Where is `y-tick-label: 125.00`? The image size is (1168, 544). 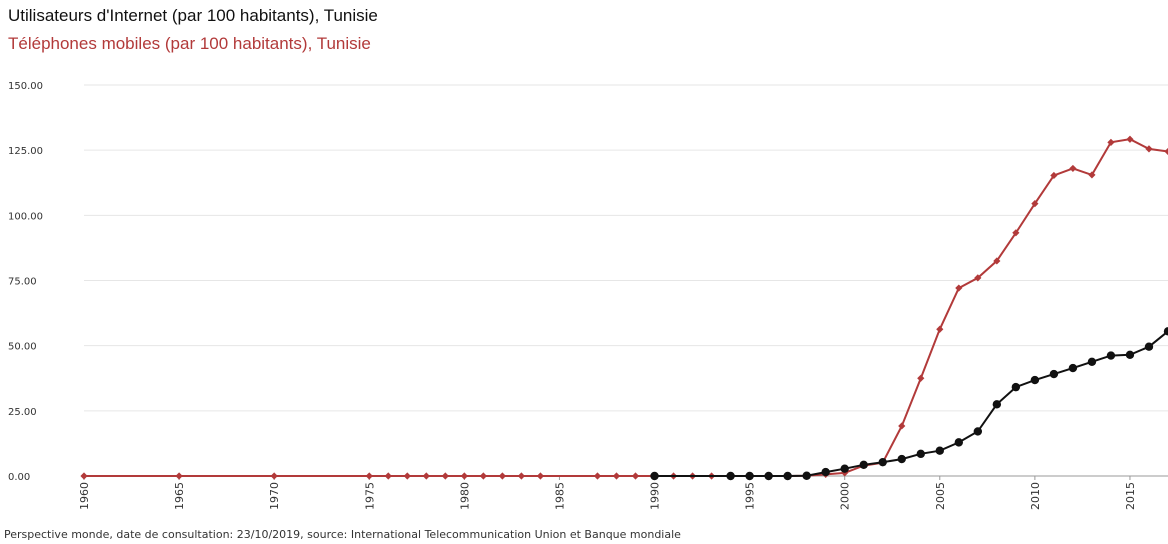
y-tick-label: 125.00 is located at coordinates (25, 151).